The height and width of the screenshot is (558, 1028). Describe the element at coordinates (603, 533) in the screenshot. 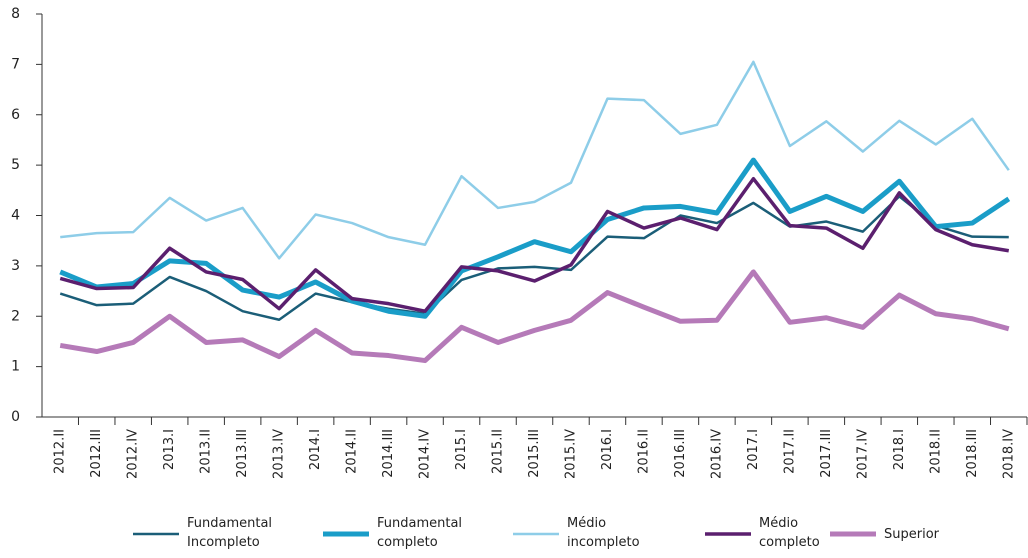

I see `legend-label: Médio incompleto` at that location.